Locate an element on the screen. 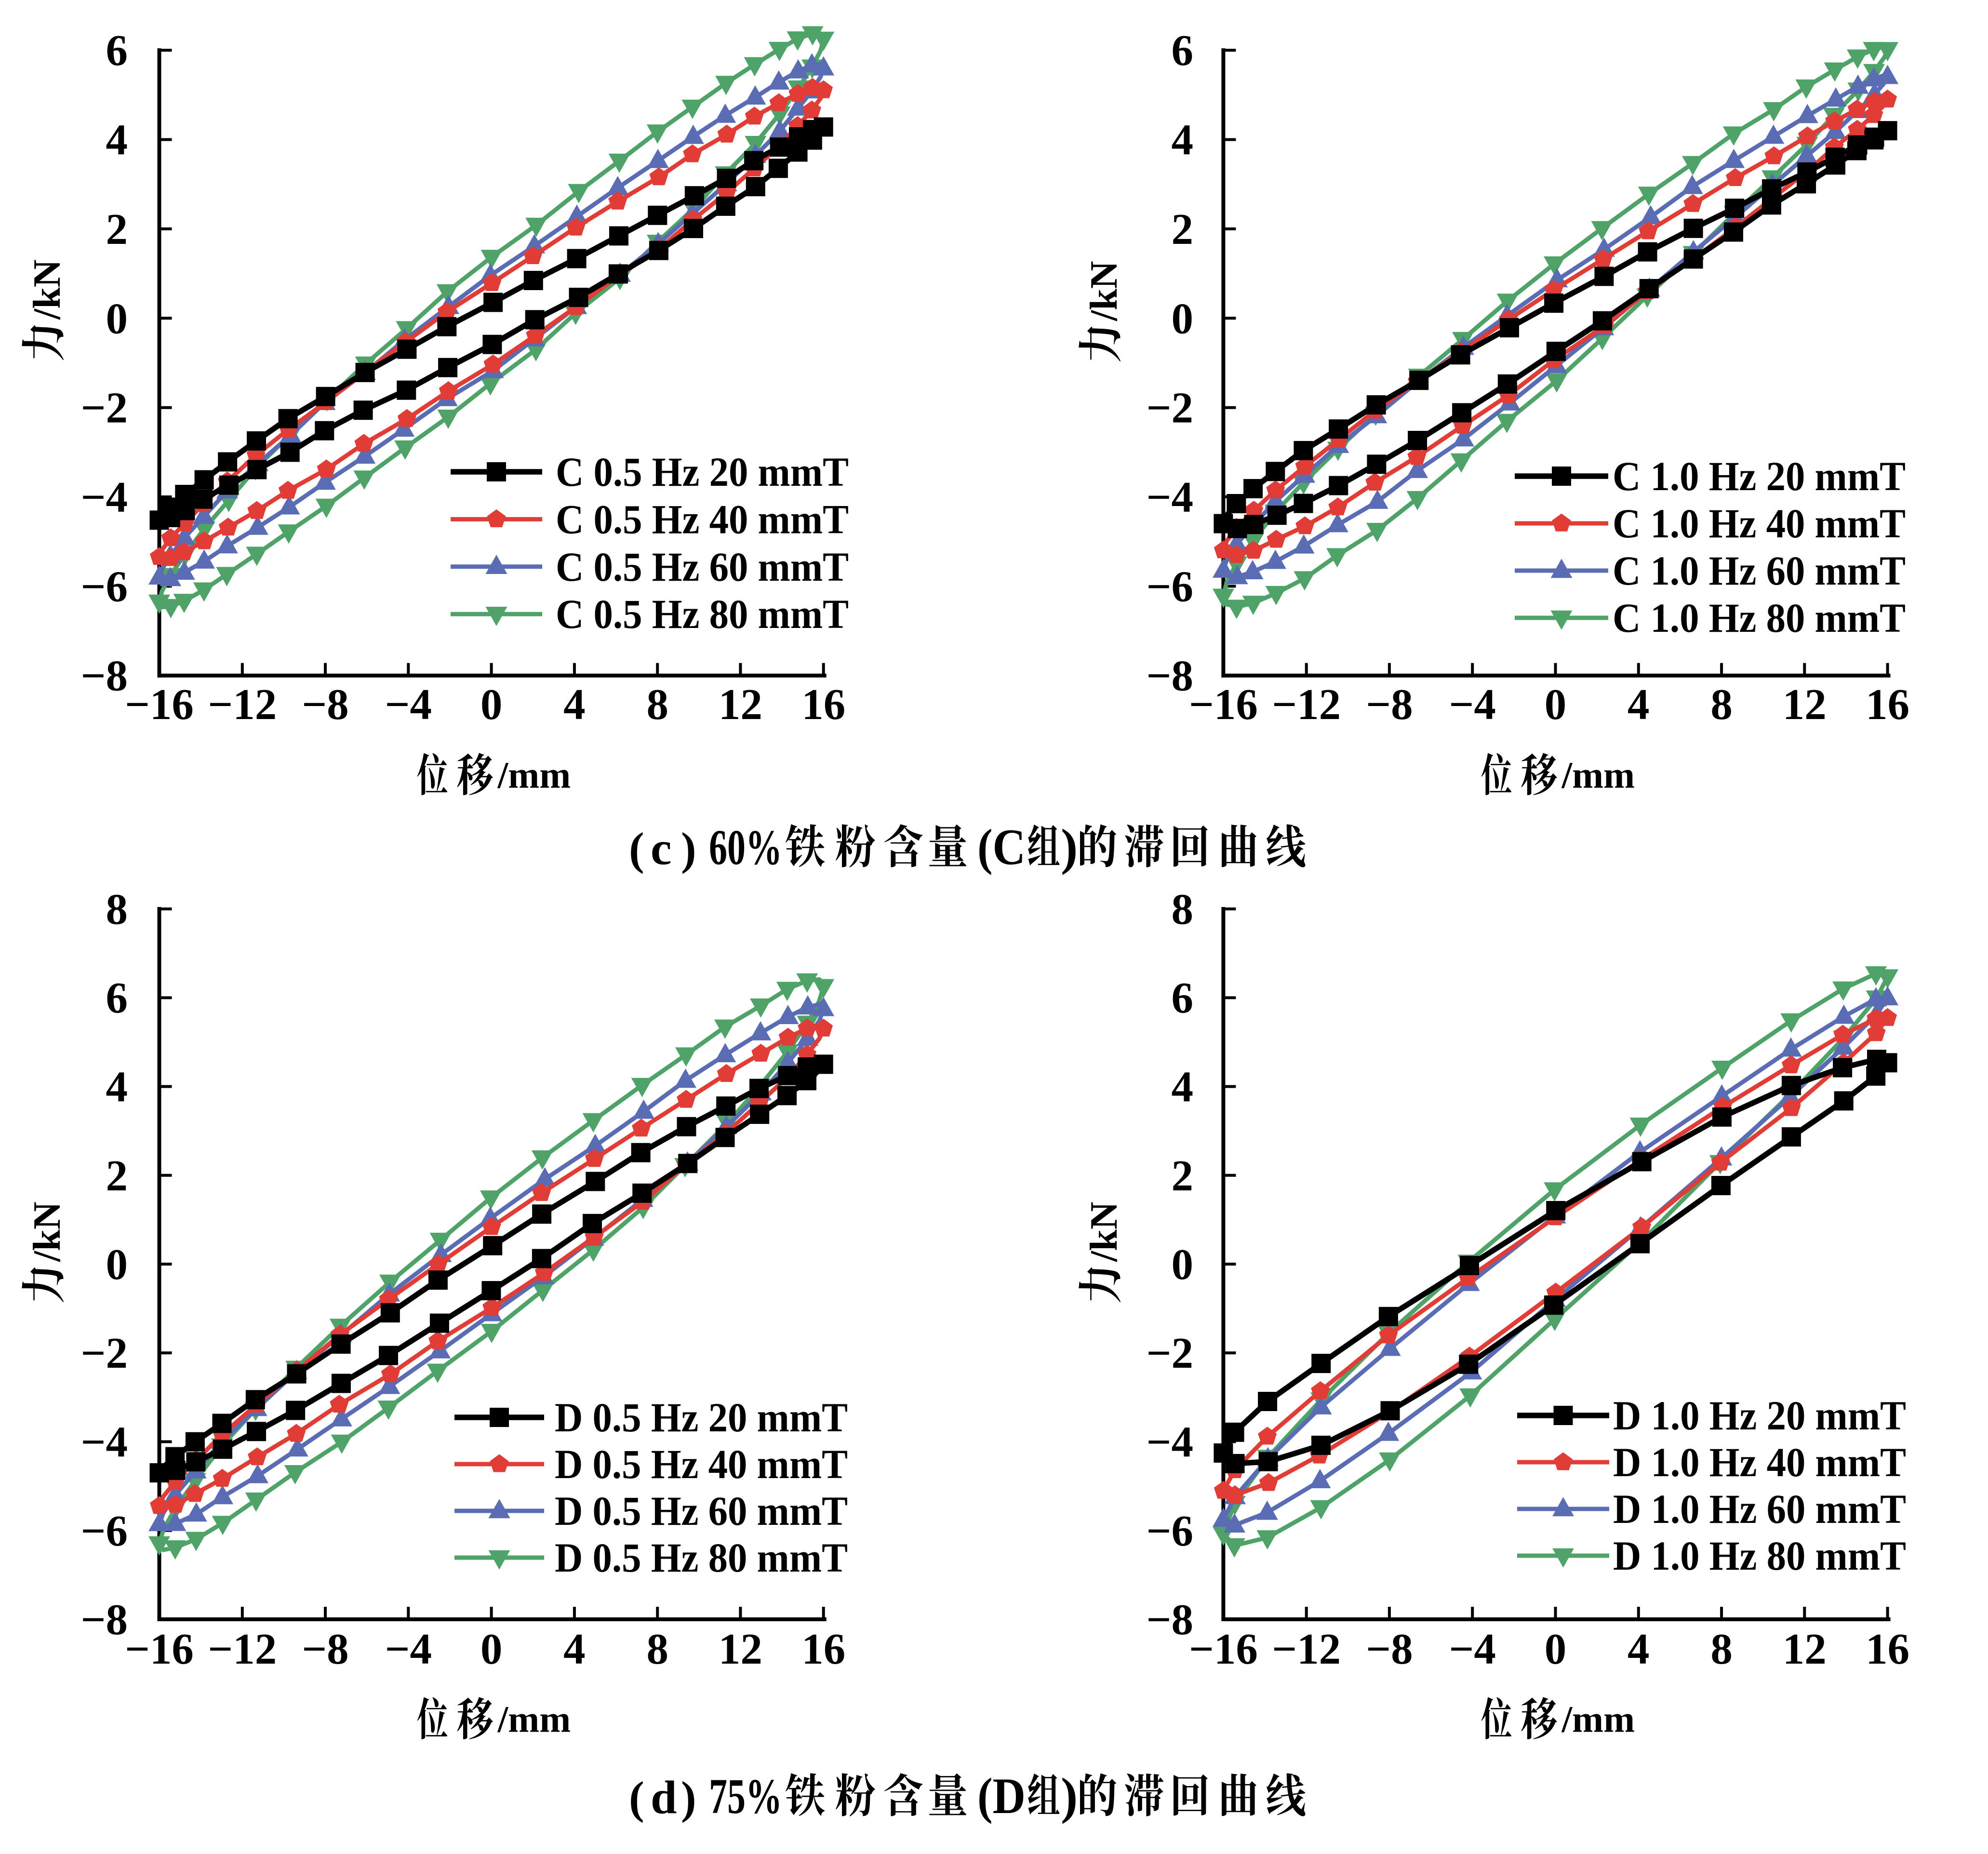 This screenshot has width=1988, height=1854. svg-text: C 1.0 Hz 80 mmT is located at coordinates (1759, 618).